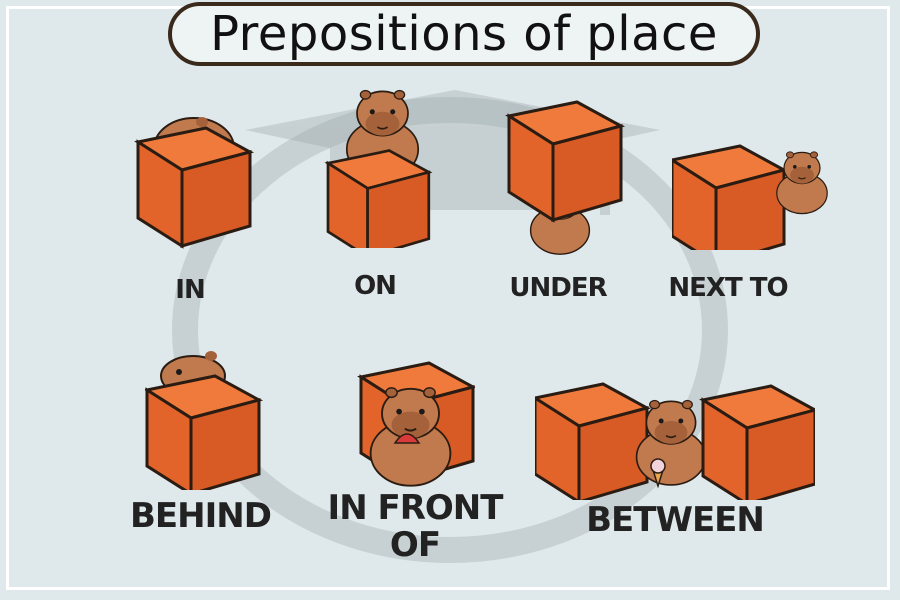  What do you see at coordinates (750, 197) in the screenshot?
I see `scene-next-to` at bounding box center [750, 197].